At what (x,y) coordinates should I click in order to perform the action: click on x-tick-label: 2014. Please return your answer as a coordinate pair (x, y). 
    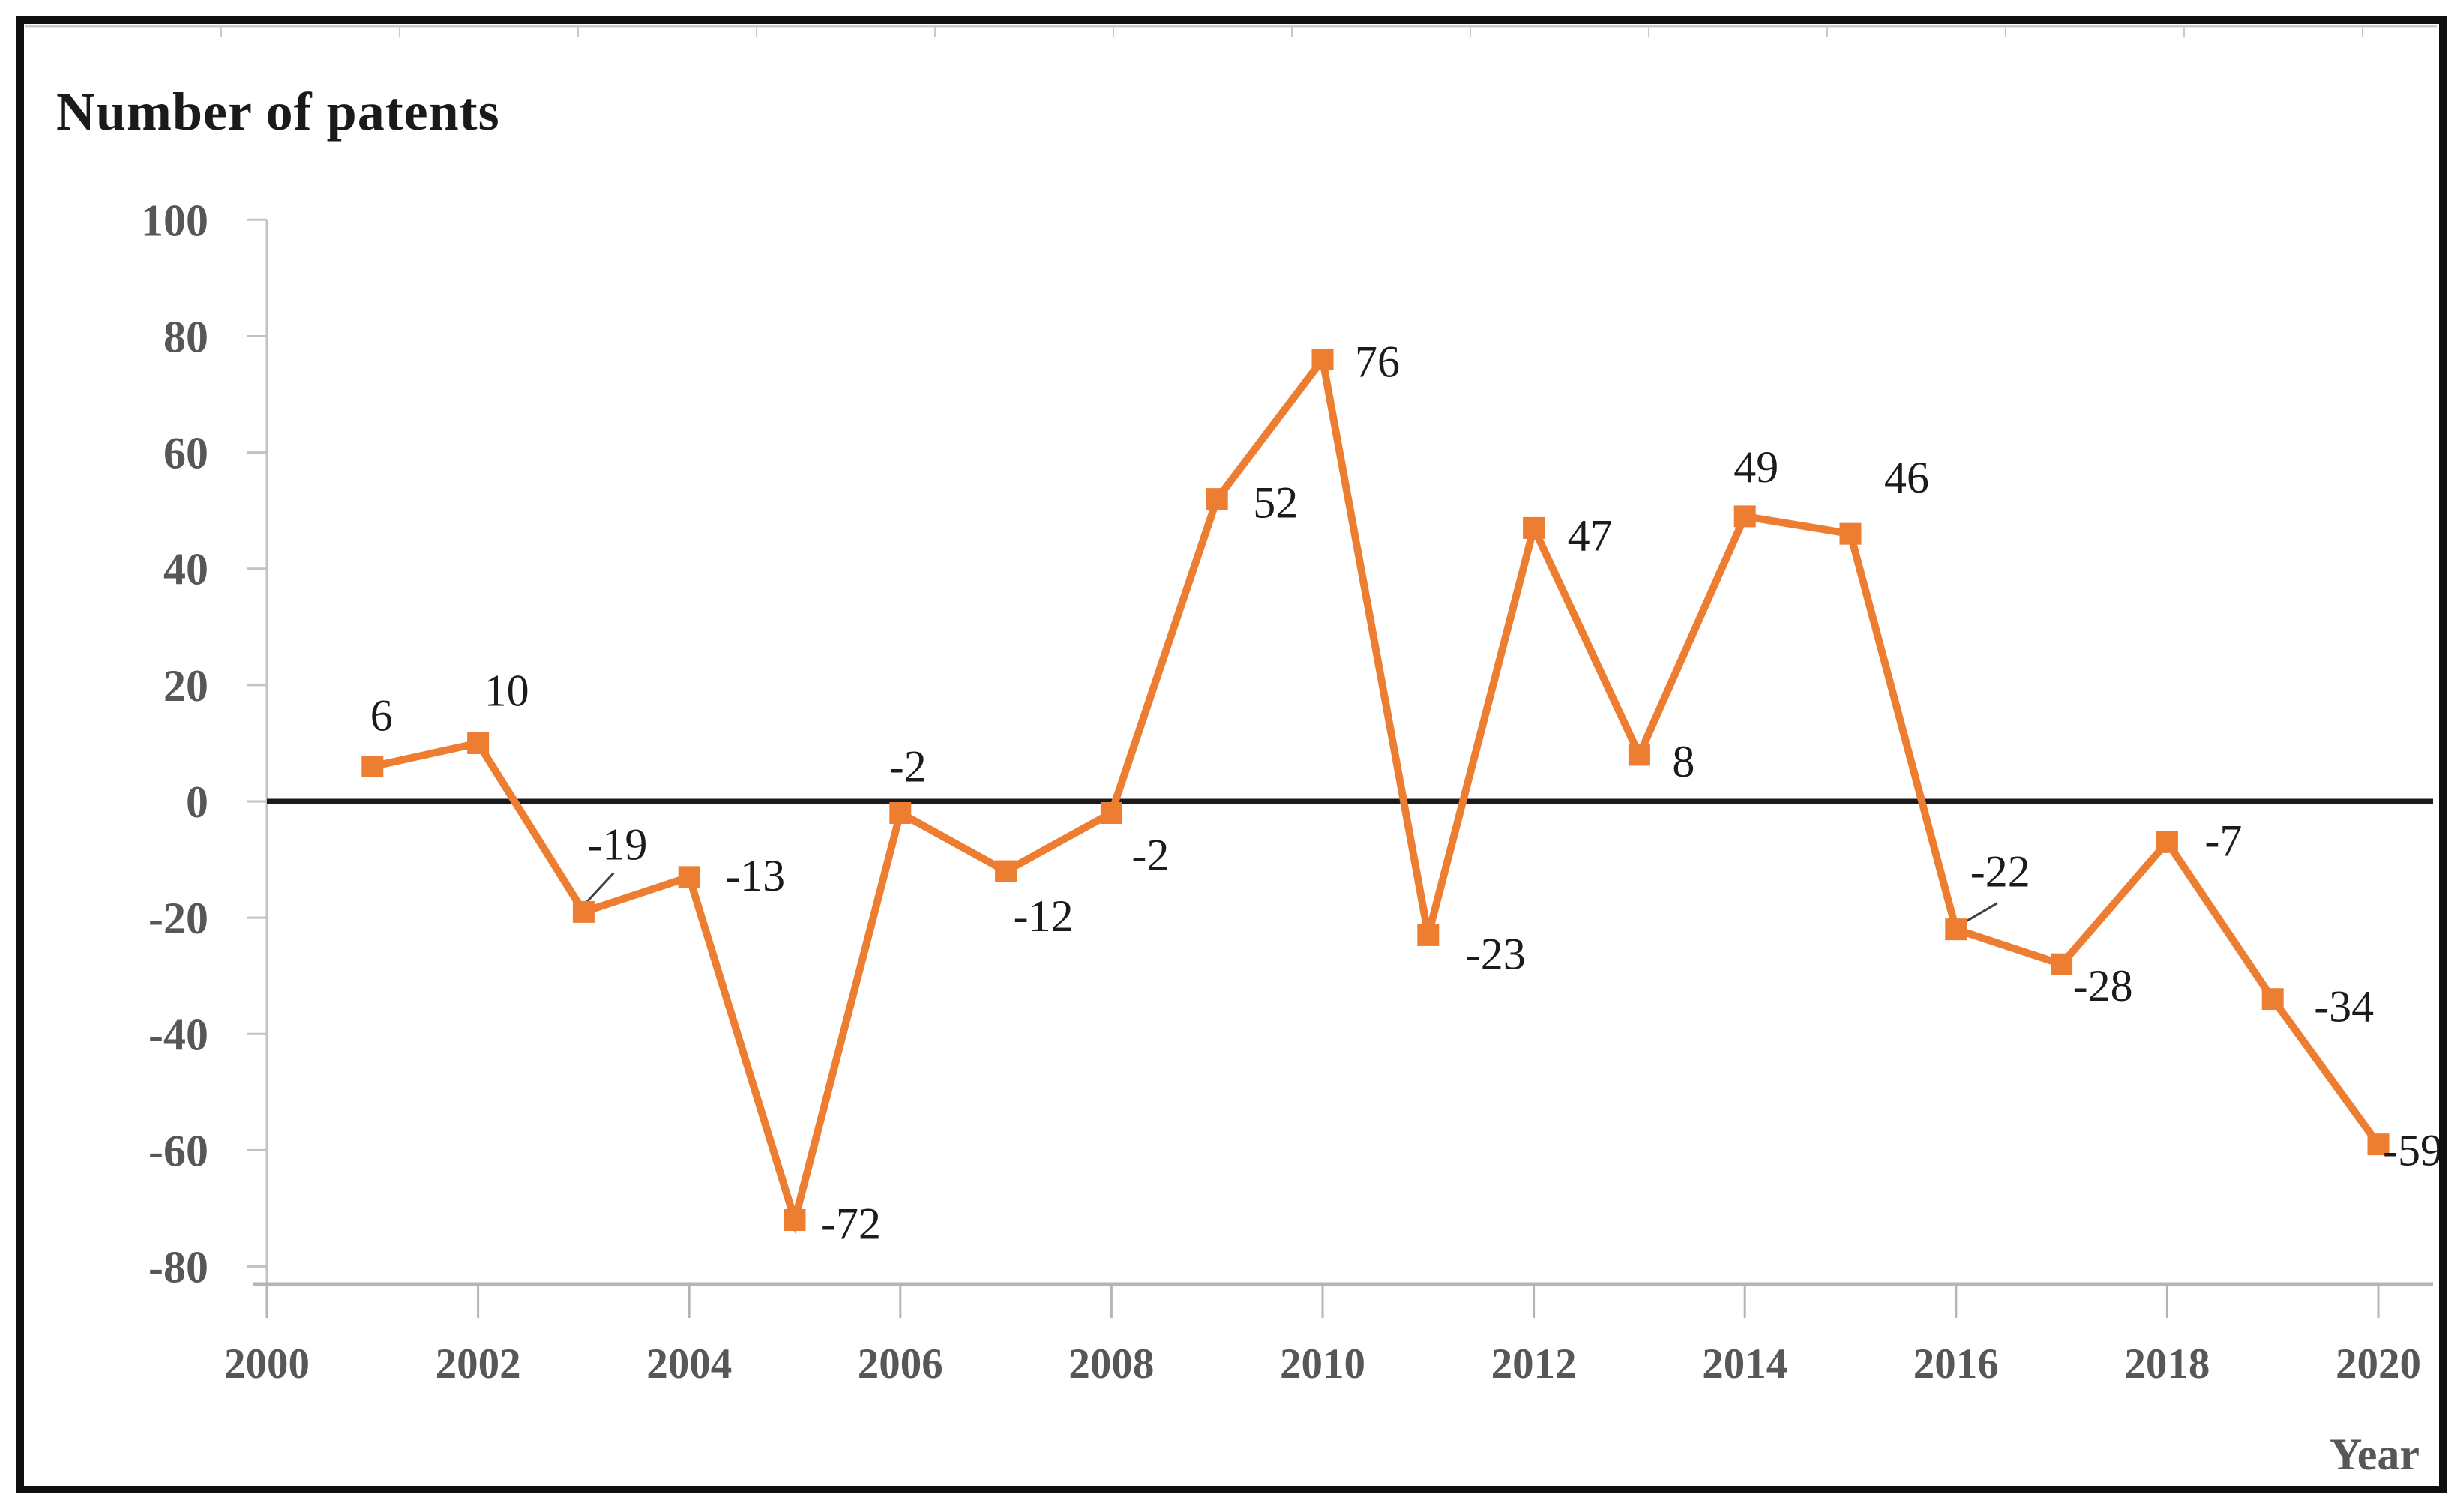
    Looking at the image, I should click on (1745, 1364).